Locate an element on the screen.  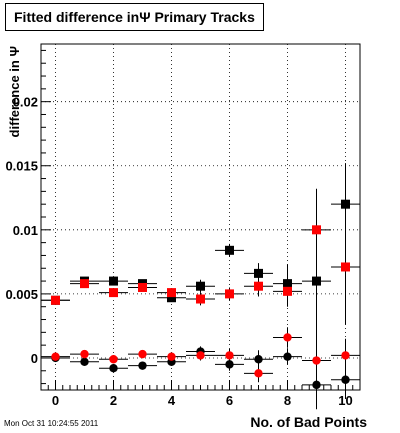
y-tick-label: 0.01 is located at coordinates (25, 230).